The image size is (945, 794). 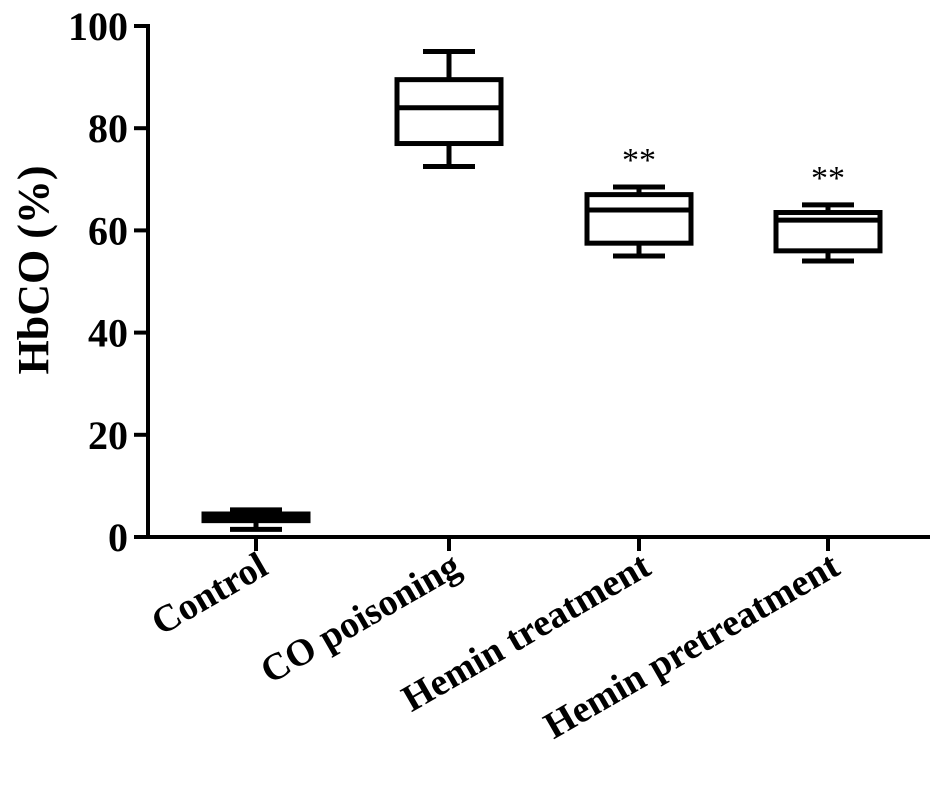 I want to click on y-axis-label: HbCO (%), so click(x=33, y=270).